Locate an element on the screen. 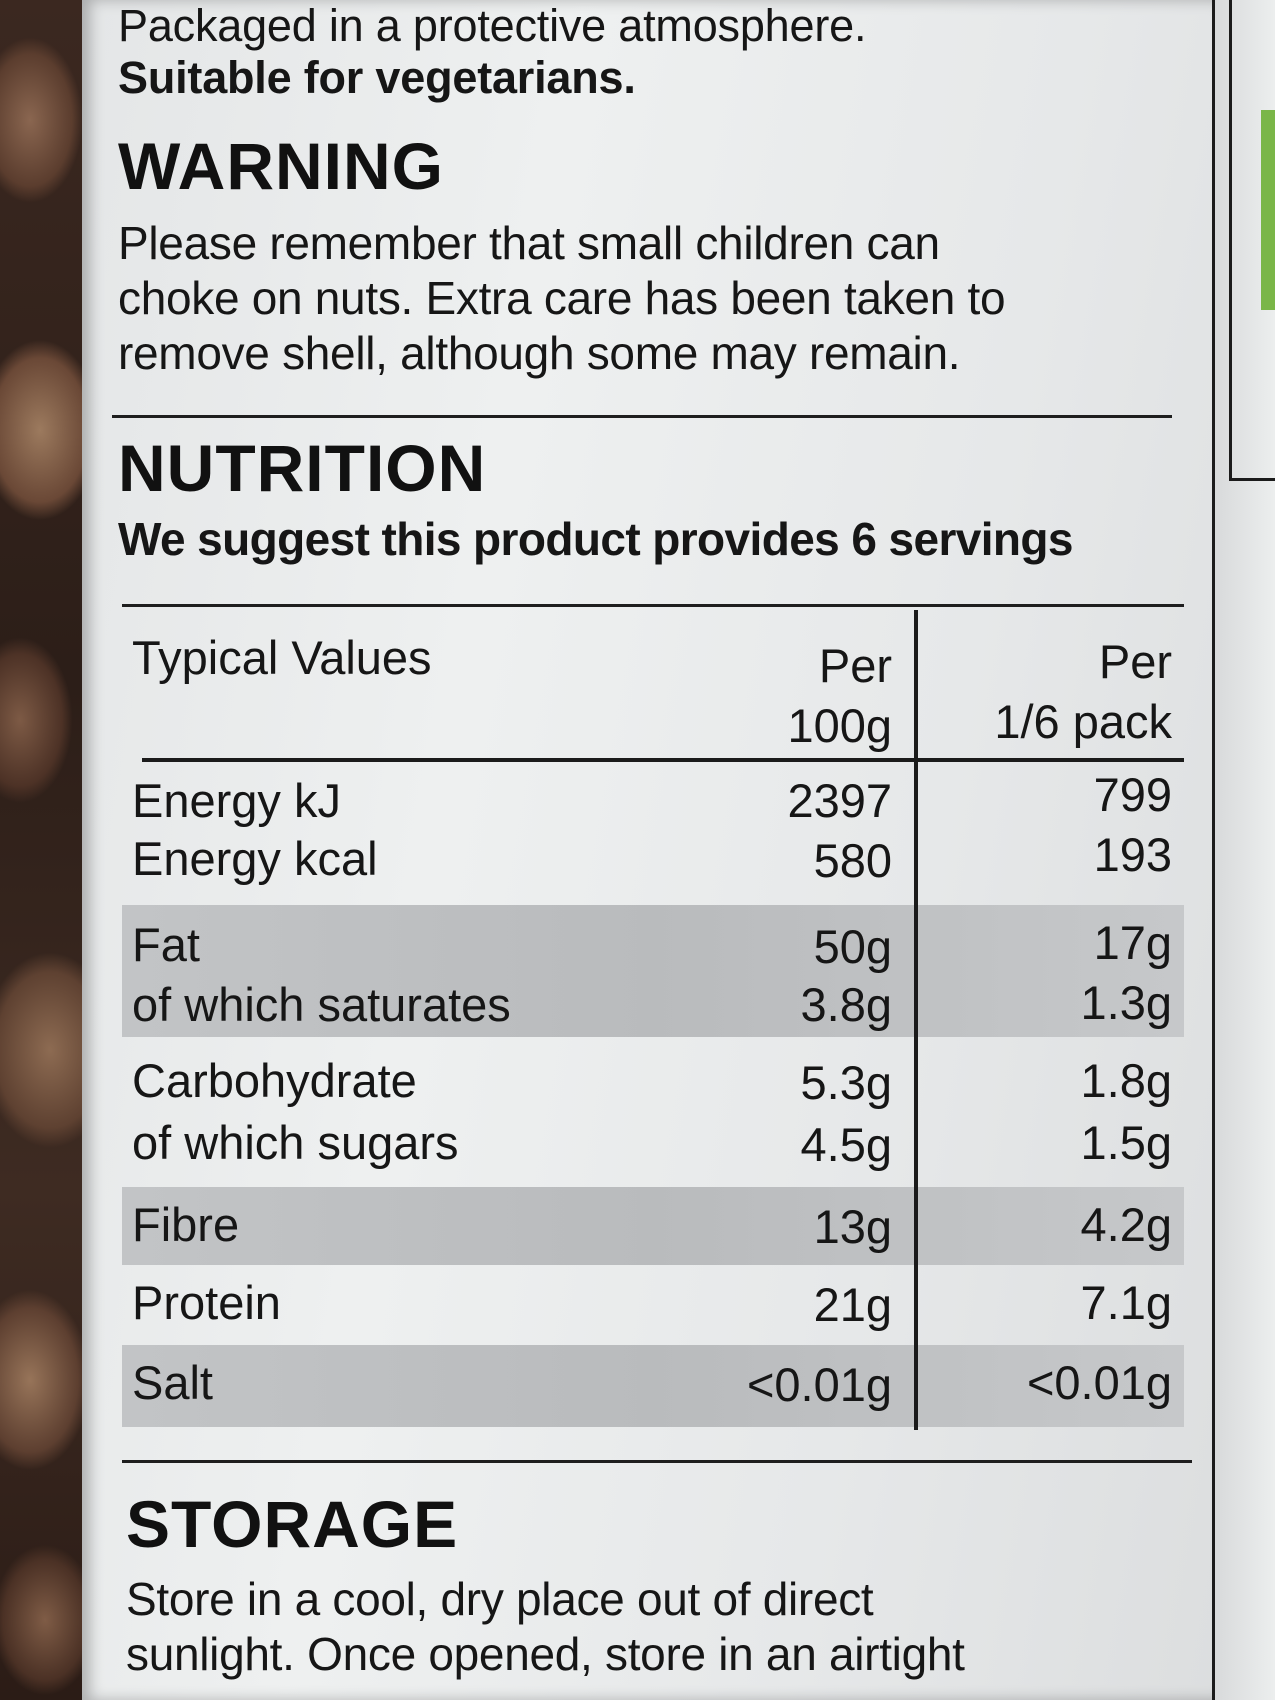  per-100g-value: 21g is located at coordinates (852, 1304).